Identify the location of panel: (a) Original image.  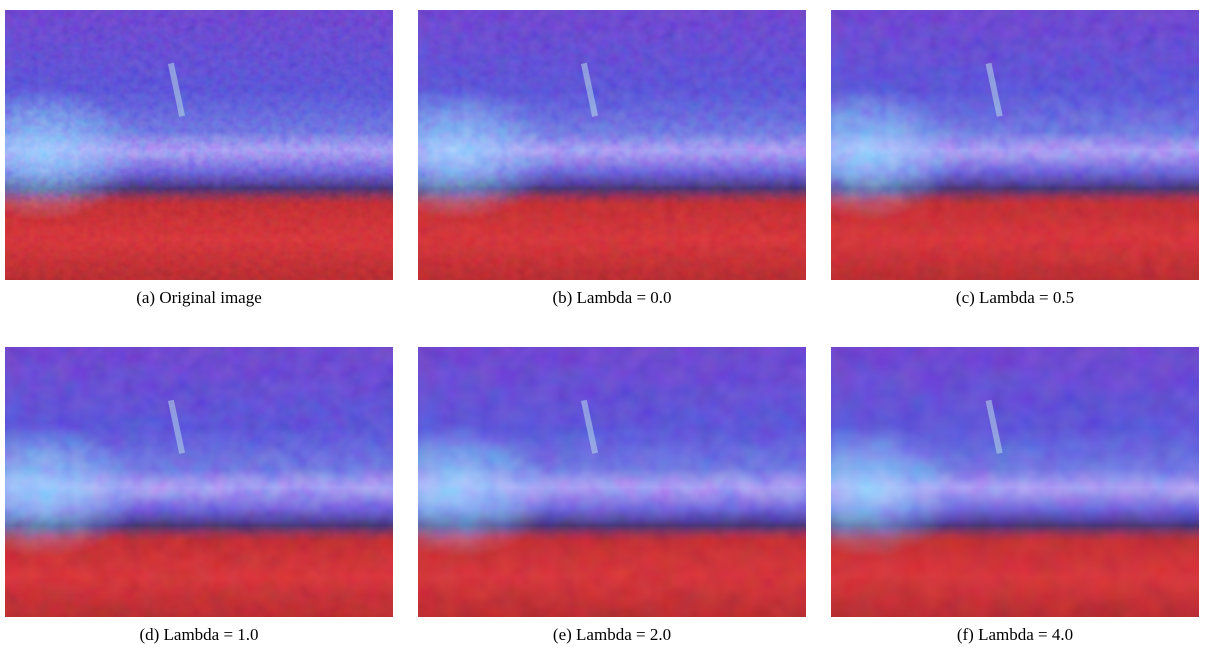
(199, 158).